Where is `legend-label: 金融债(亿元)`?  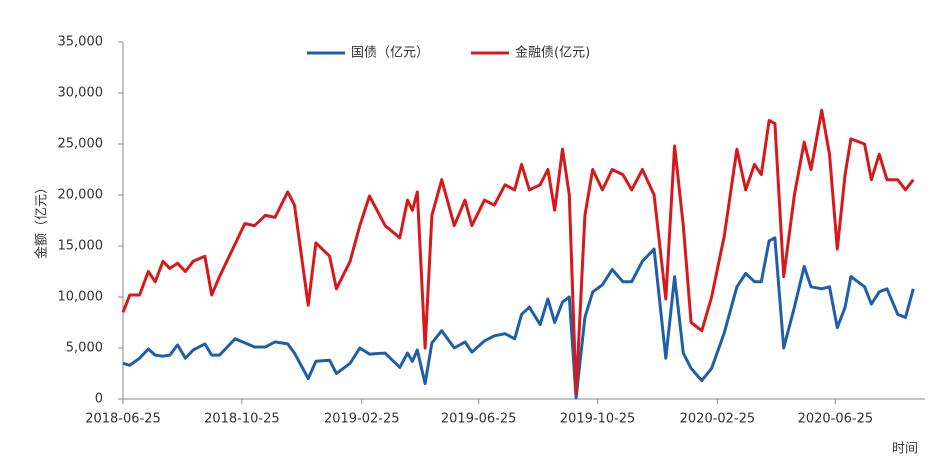
legend-label: 金融债(亿元) is located at coordinates (552, 53).